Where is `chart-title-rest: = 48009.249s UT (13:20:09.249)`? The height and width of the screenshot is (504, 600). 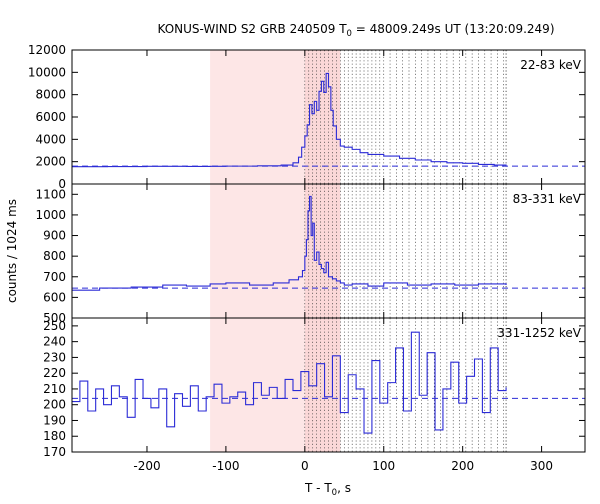
chart-title-rest: = 48009.249s UT (13:20:09.249) is located at coordinates (453, 29).